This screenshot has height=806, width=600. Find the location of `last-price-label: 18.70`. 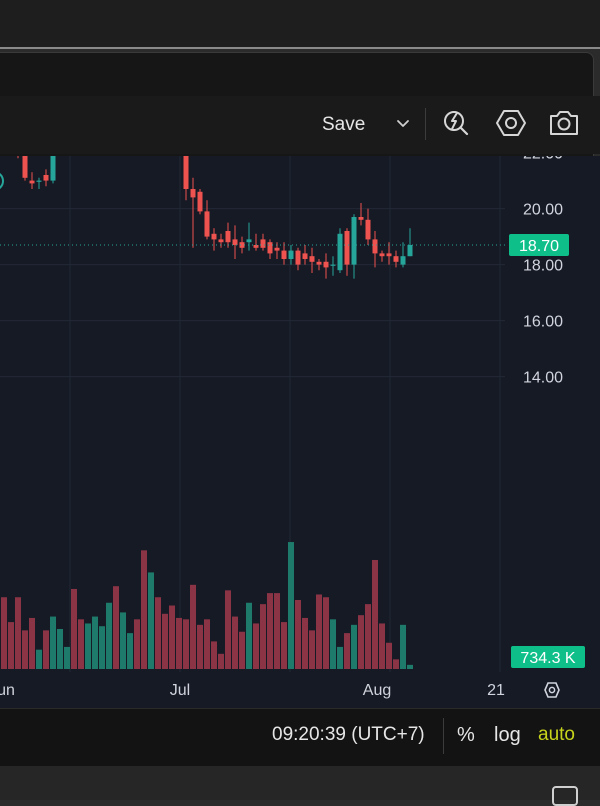

last-price-label: 18.70 is located at coordinates (539, 246).